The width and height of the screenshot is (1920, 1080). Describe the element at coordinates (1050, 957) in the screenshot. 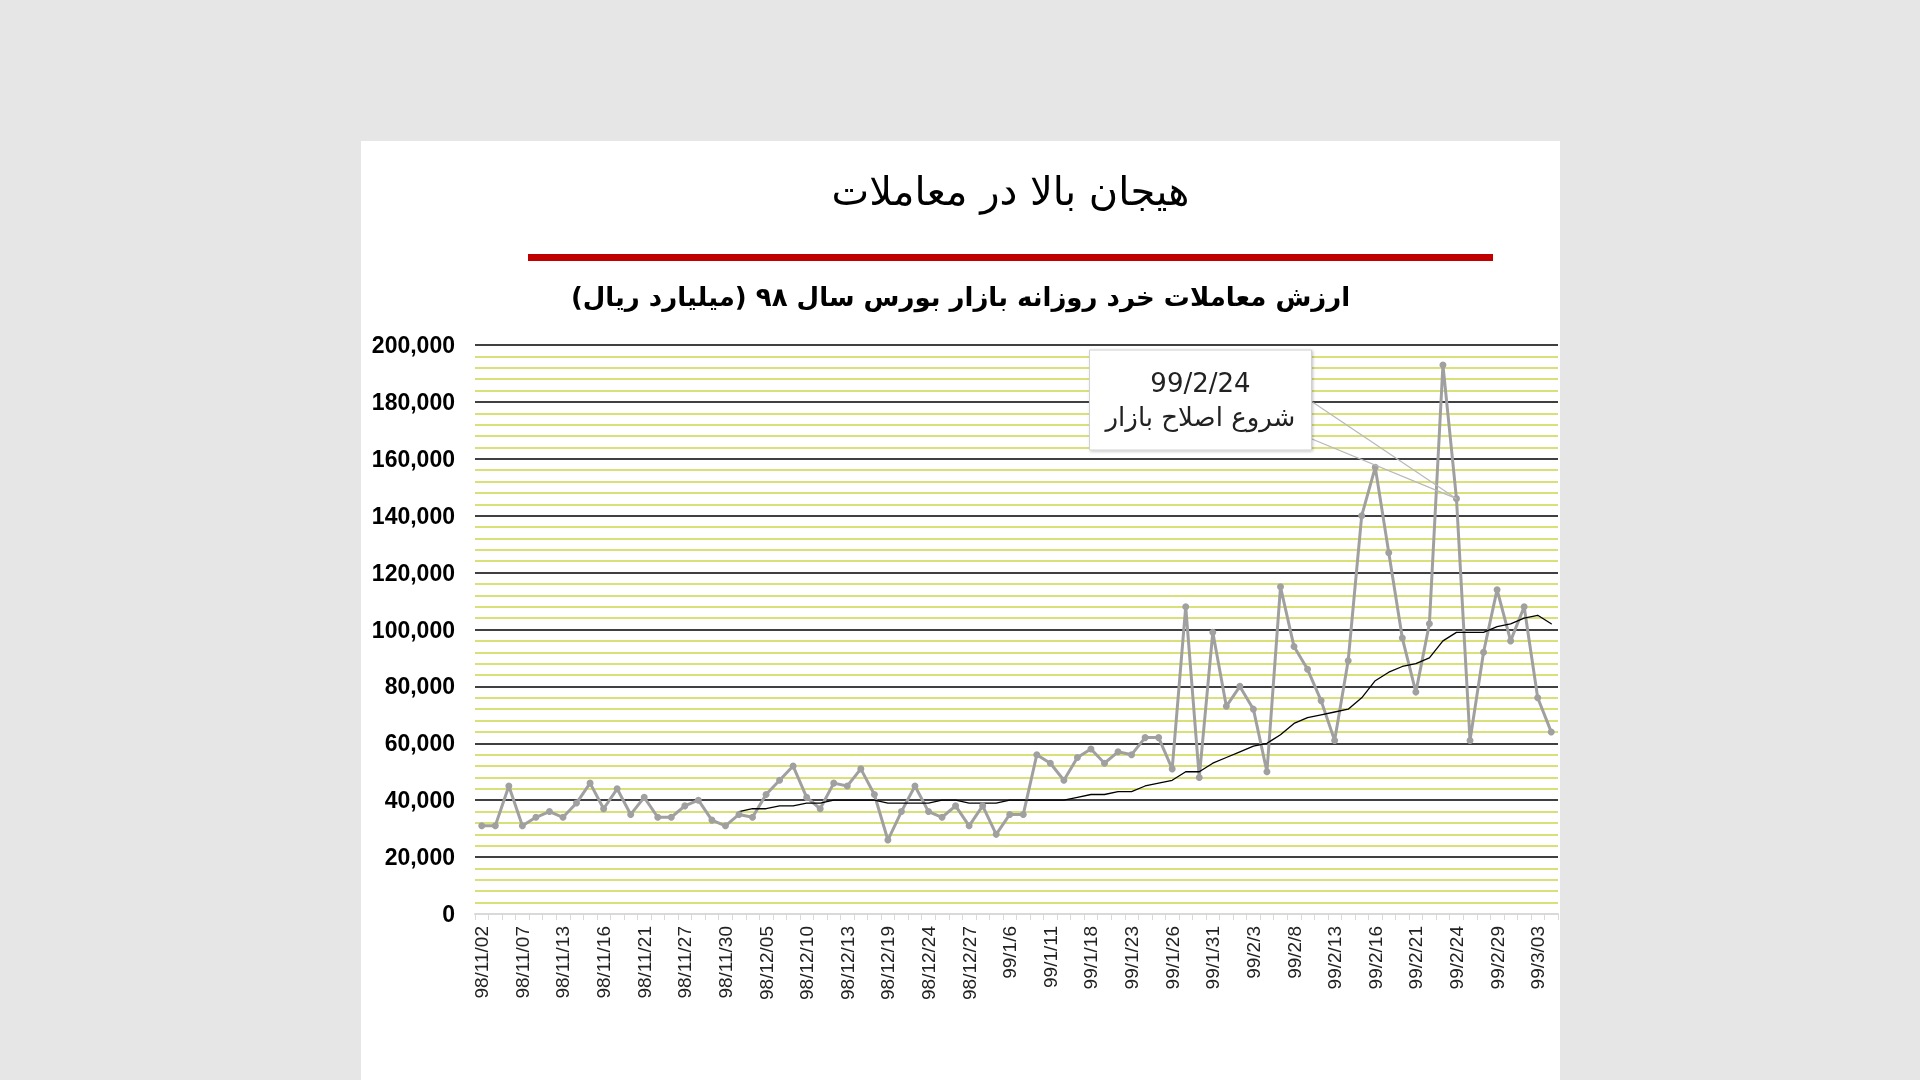

I see `x-tick-label: 99/1/11` at that location.